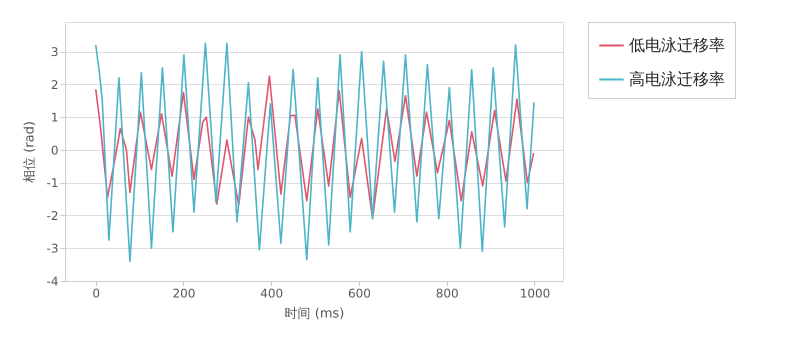 This screenshot has width=800, height=348. Describe the element at coordinates (54, 52) in the screenshot. I see `y-tick-label: 3` at that location.